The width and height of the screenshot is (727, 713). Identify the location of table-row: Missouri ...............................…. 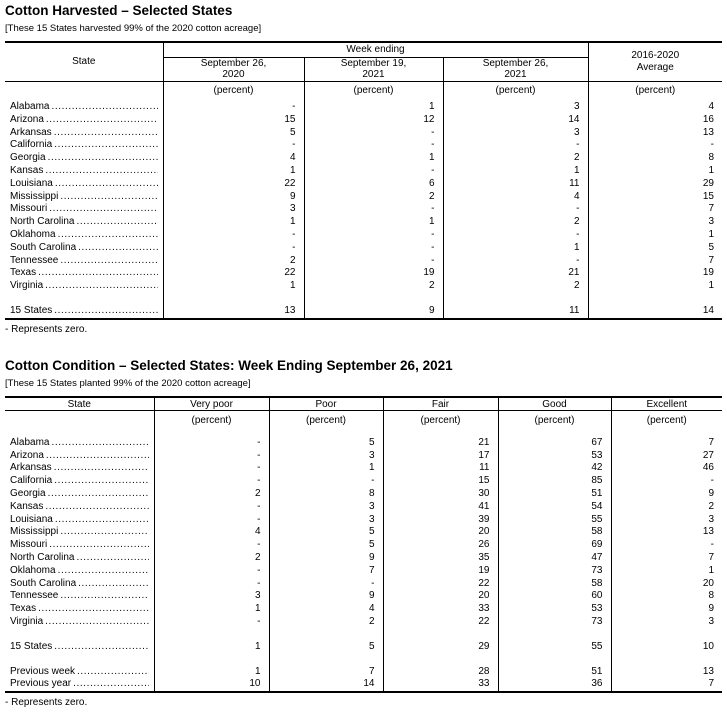
(363, 210).